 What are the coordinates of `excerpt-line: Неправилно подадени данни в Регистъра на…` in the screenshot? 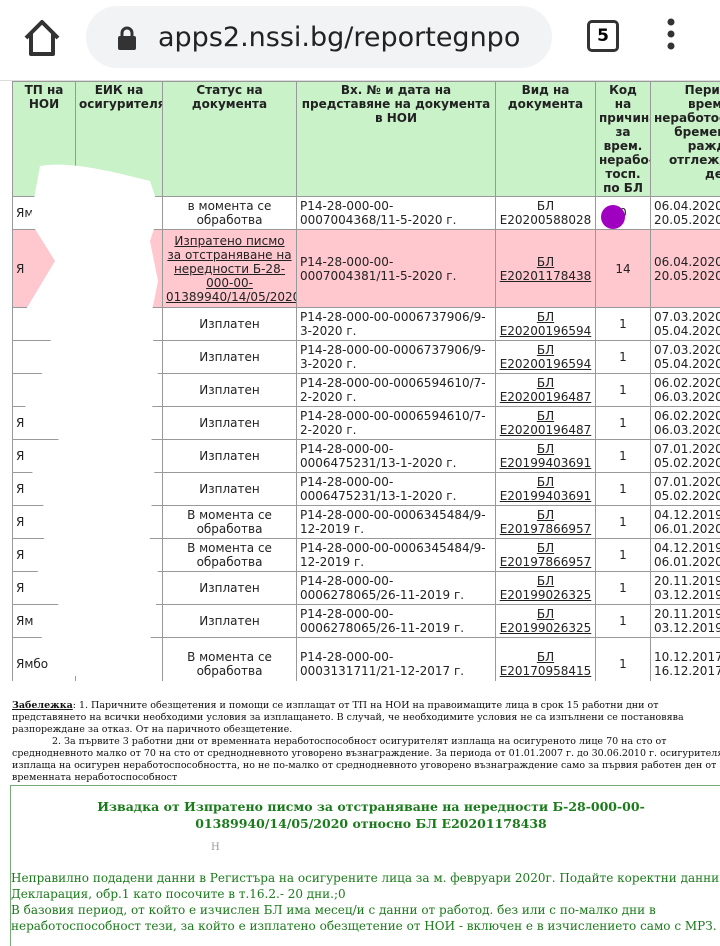 It's located at (365, 886).